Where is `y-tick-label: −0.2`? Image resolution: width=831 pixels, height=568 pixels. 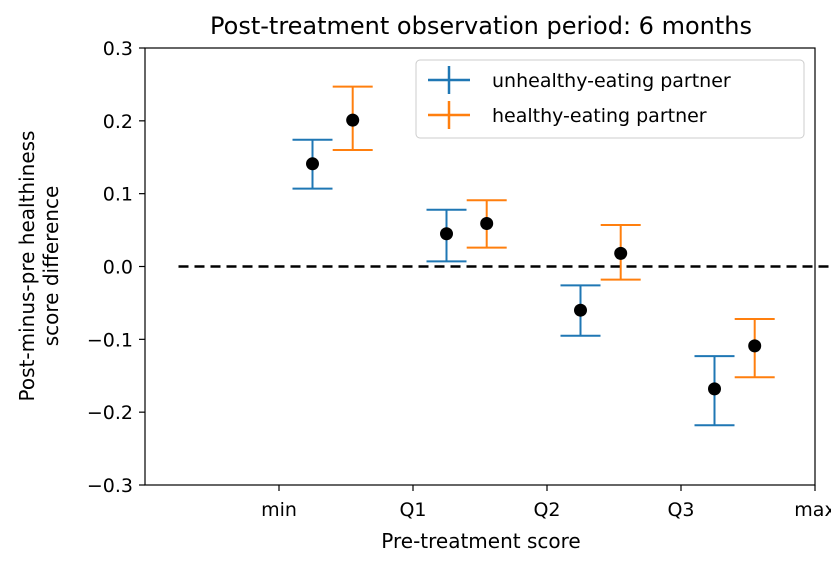 y-tick-label: −0.2 is located at coordinates (110, 413).